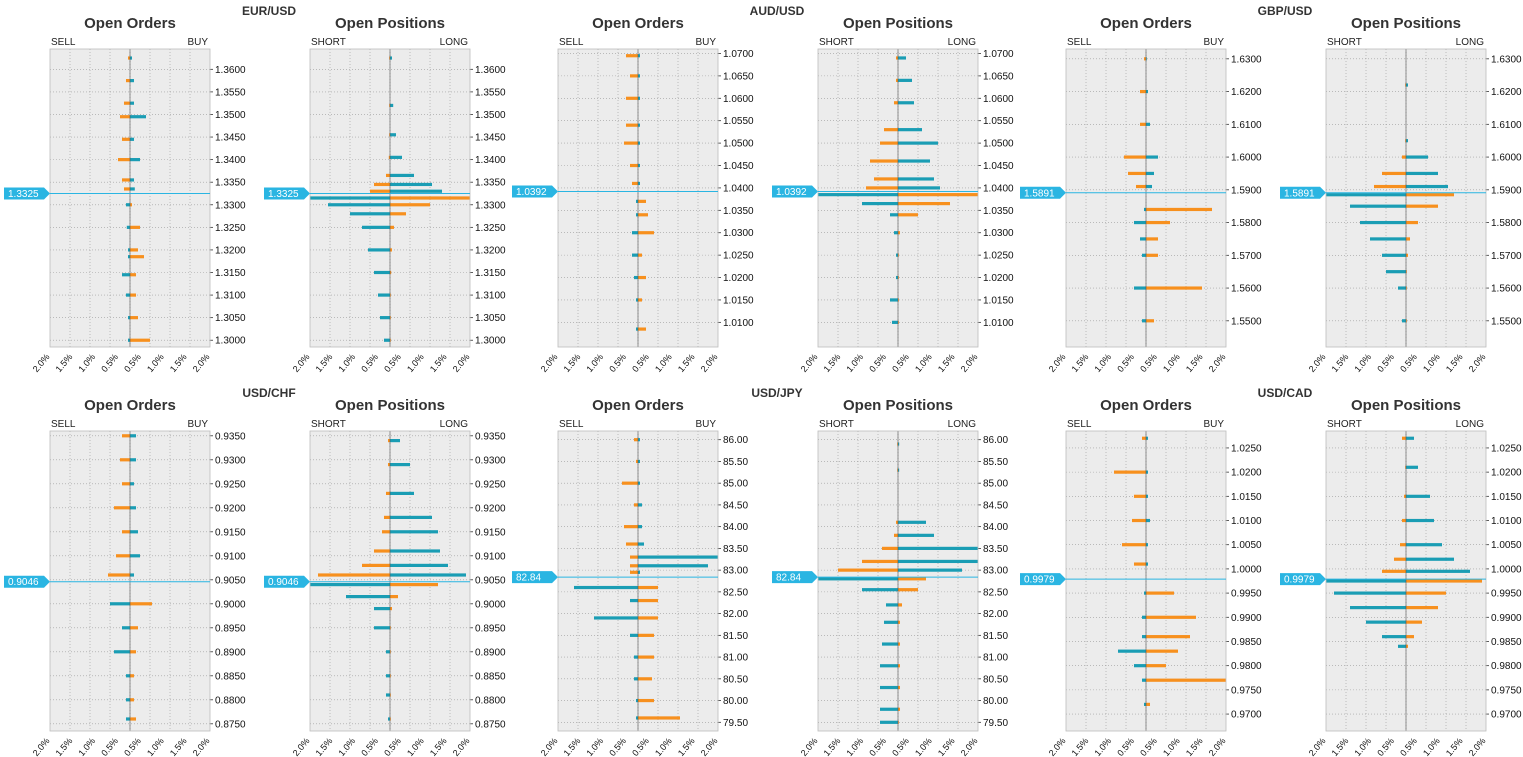 This screenshot has width=1523, height=757. Describe the element at coordinates (230, 652) in the screenshot. I see `y-tick-label: 0.8900` at that location.